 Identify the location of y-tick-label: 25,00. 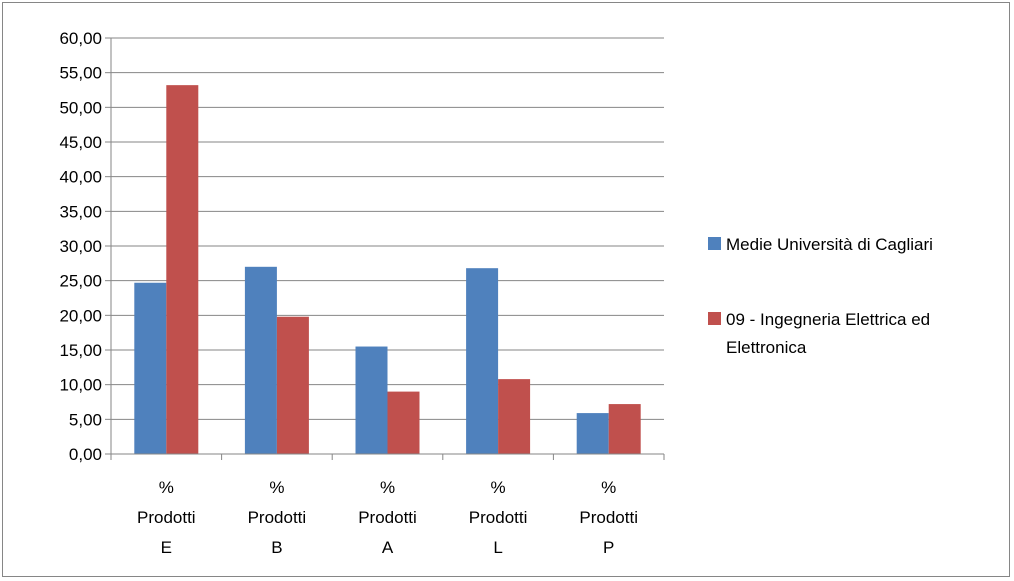
(80, 281).